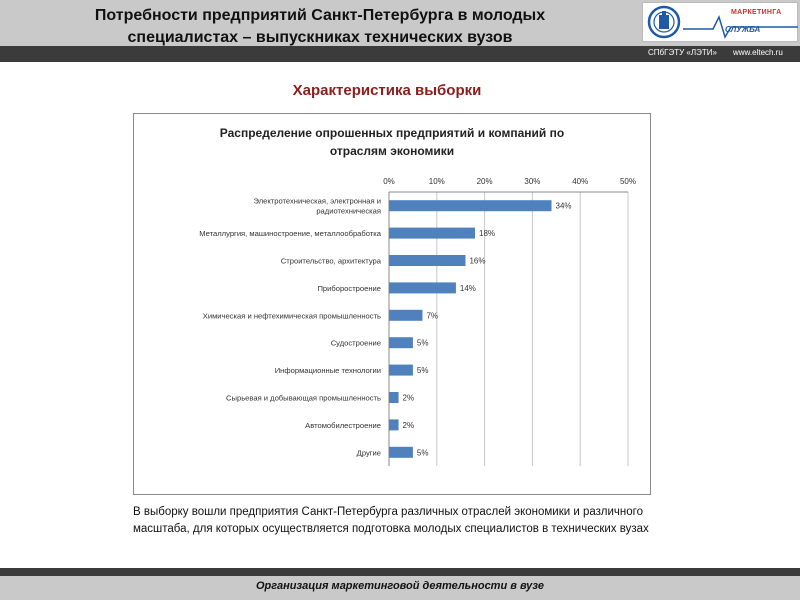  I want to click on x-tick-label: 20%, so click(485, 181).